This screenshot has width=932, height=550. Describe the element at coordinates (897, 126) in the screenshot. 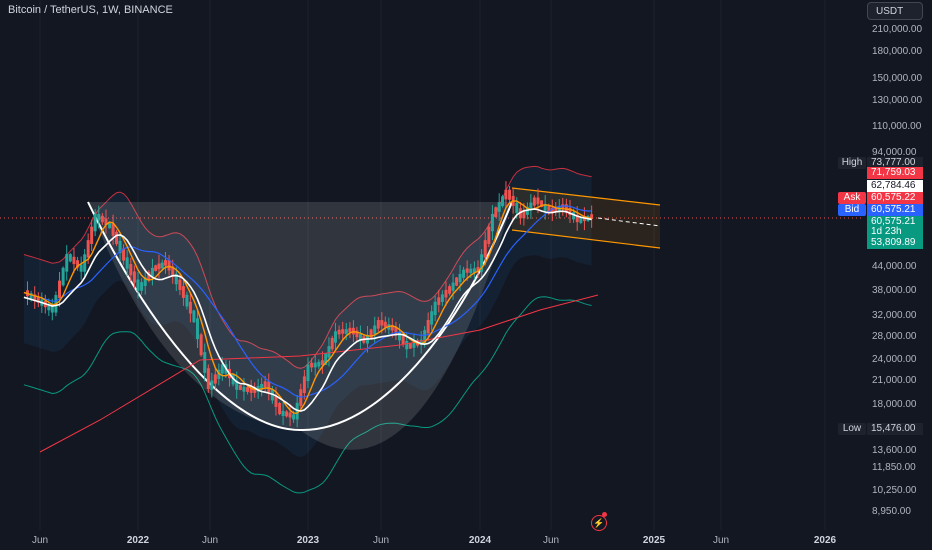

I see `y-tick-label: 110,000.00` at that location.